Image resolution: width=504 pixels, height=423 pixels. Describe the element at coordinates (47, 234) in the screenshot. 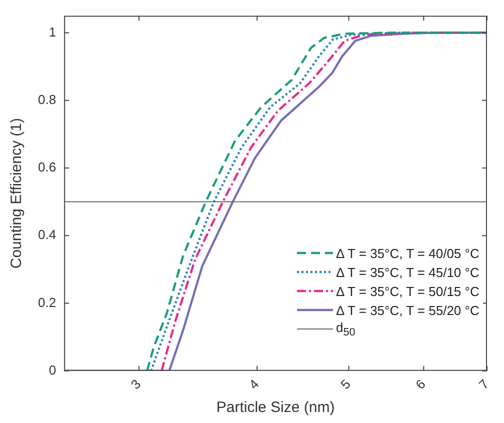

I see `y-tick-label: 0.4` at that location.